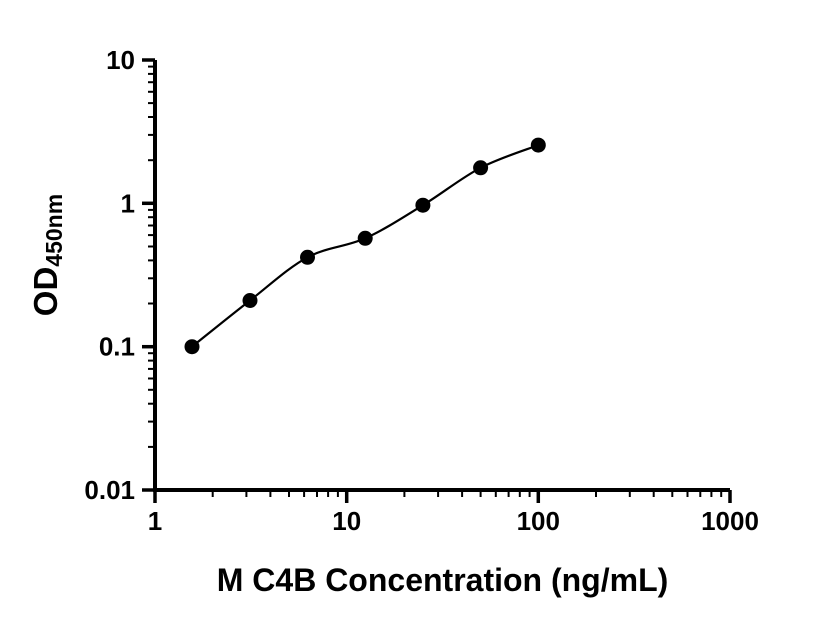 The image size is (816, 640). What do you see at coordinates (54, 230) in the screenshot?
I see `y-axis-title-subscript: 450nm` at bounding box center [54, 230].